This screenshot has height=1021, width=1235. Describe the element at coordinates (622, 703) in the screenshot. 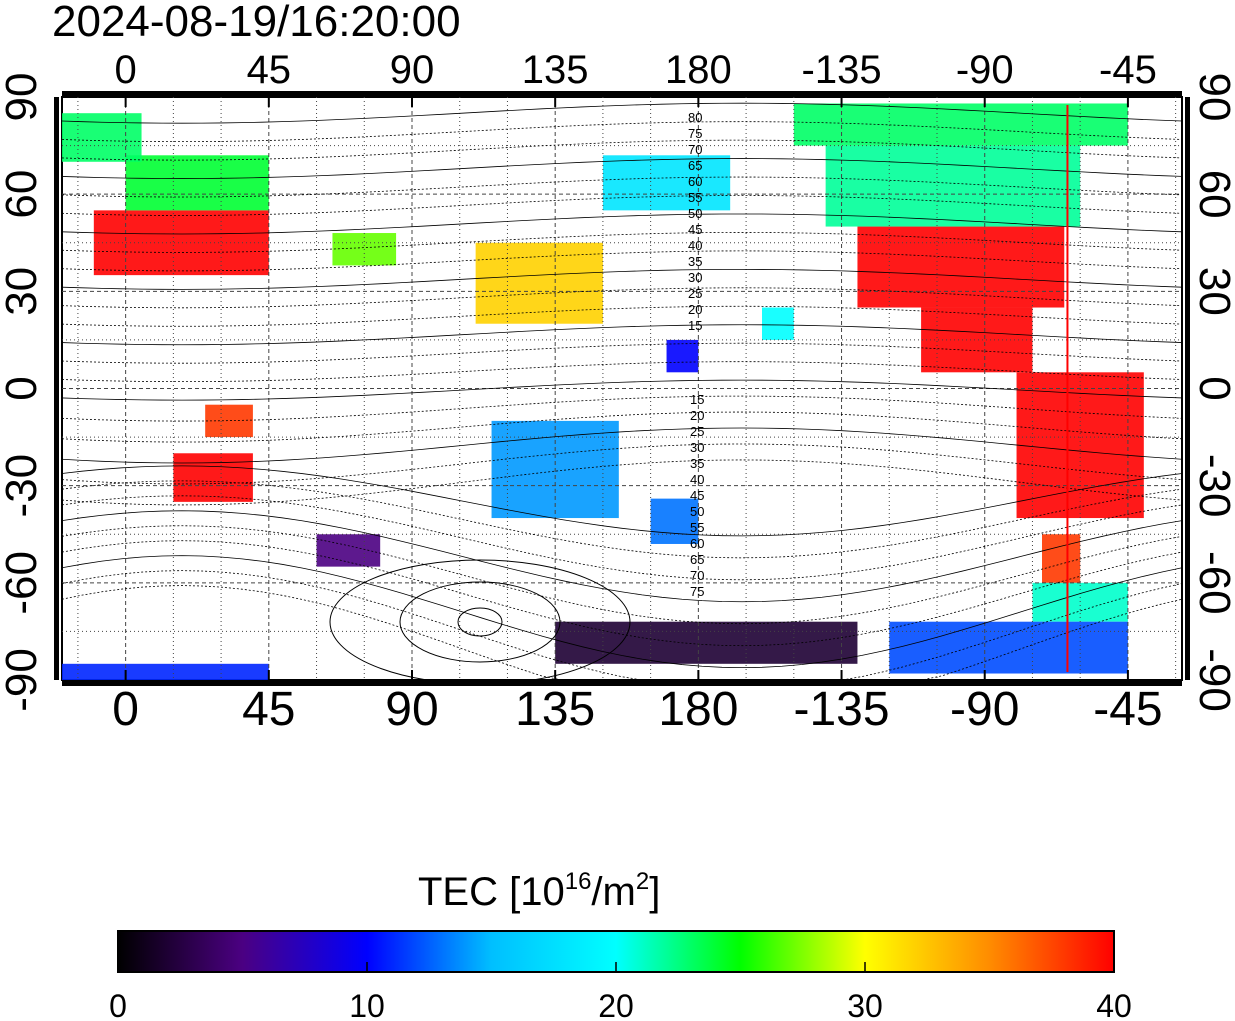

I see `x-axis-bottom-ticks: 0 45 90 135 180 -135 -90 -45` at that location.